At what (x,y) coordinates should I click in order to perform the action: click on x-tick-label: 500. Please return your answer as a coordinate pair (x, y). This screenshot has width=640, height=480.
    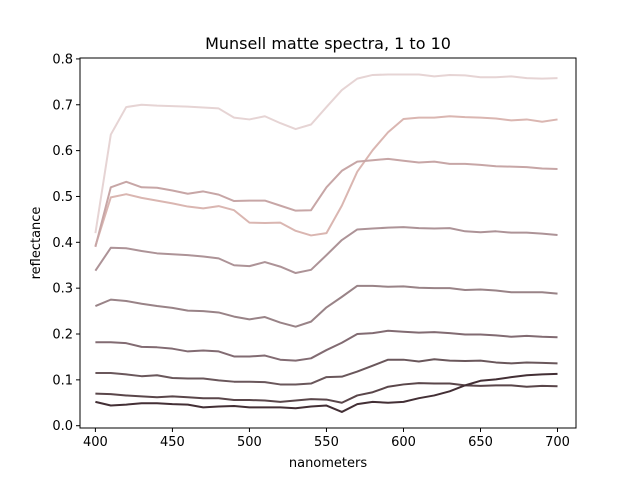
    Looking at the image, I should click on (249, 442).